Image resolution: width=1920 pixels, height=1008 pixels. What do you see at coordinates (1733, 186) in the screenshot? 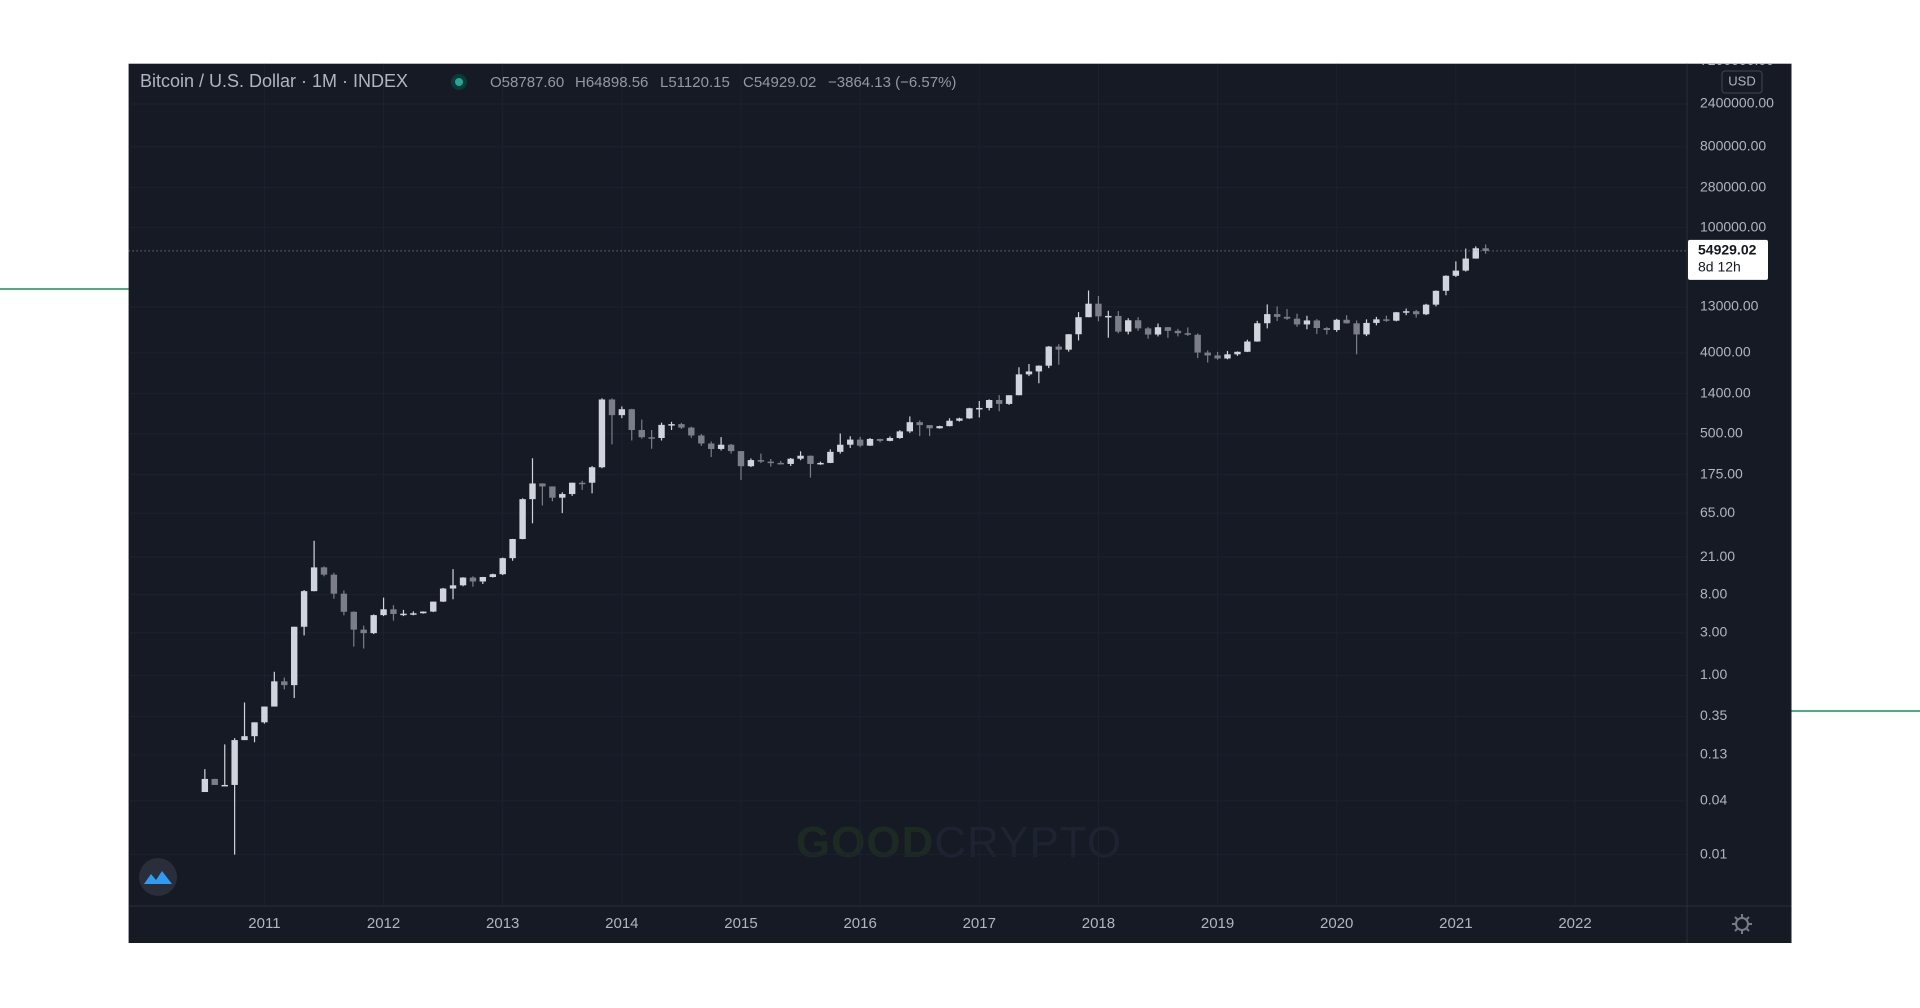
I see `y-tick-label: 280000.00` at bounding box center [1733, 186].